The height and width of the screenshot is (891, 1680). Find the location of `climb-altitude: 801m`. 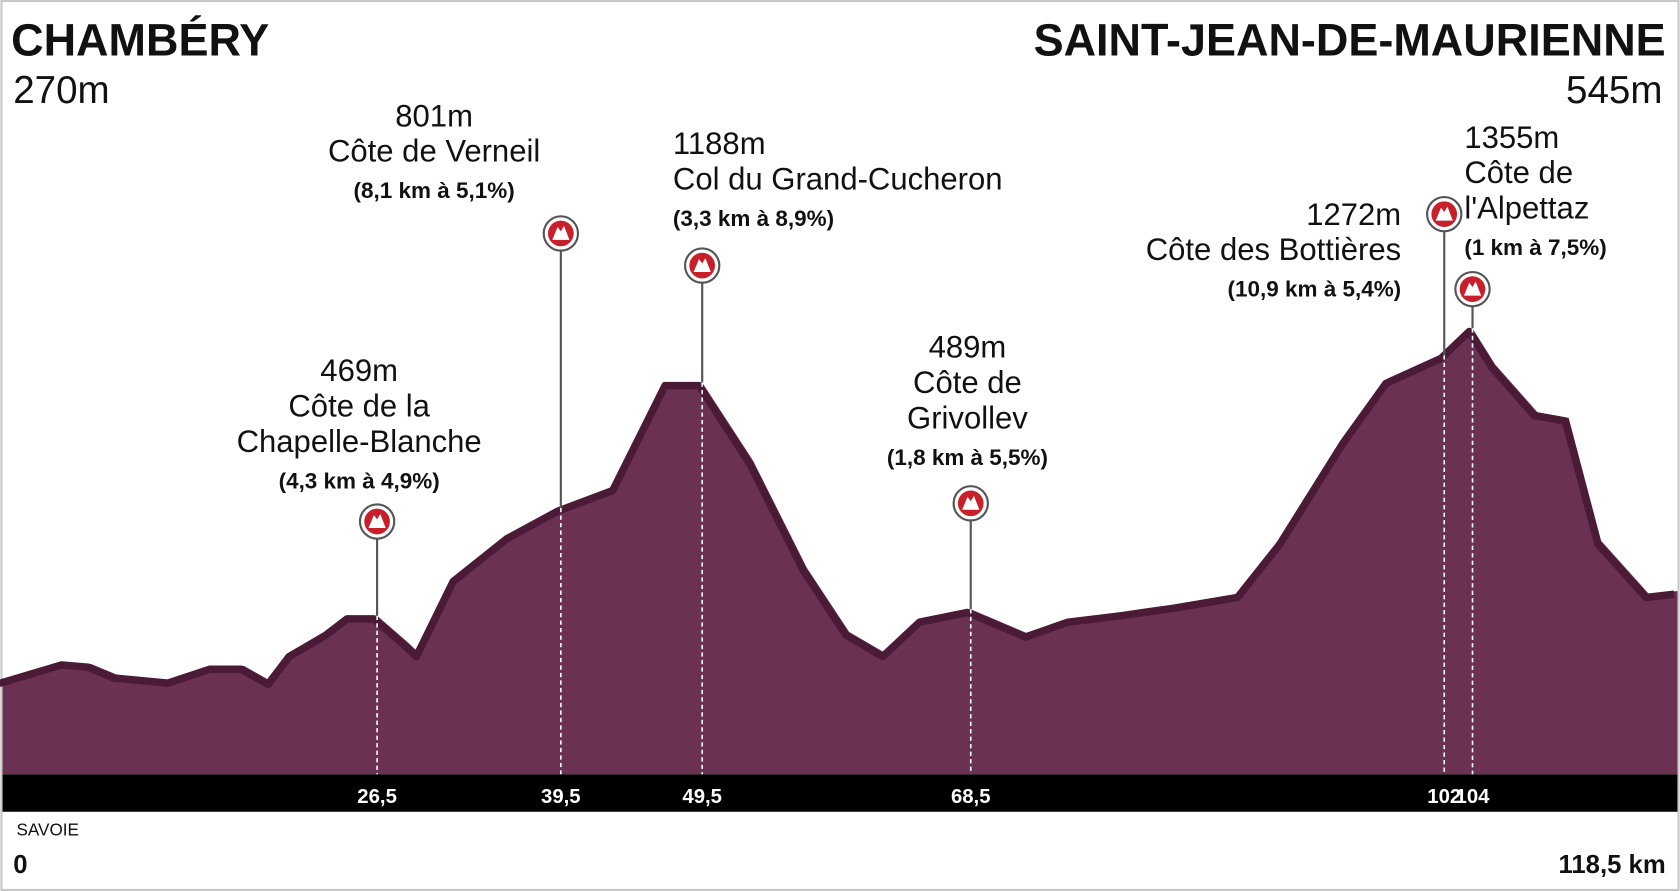

climb-altitude: 801m is located at coordinates (434, 115).